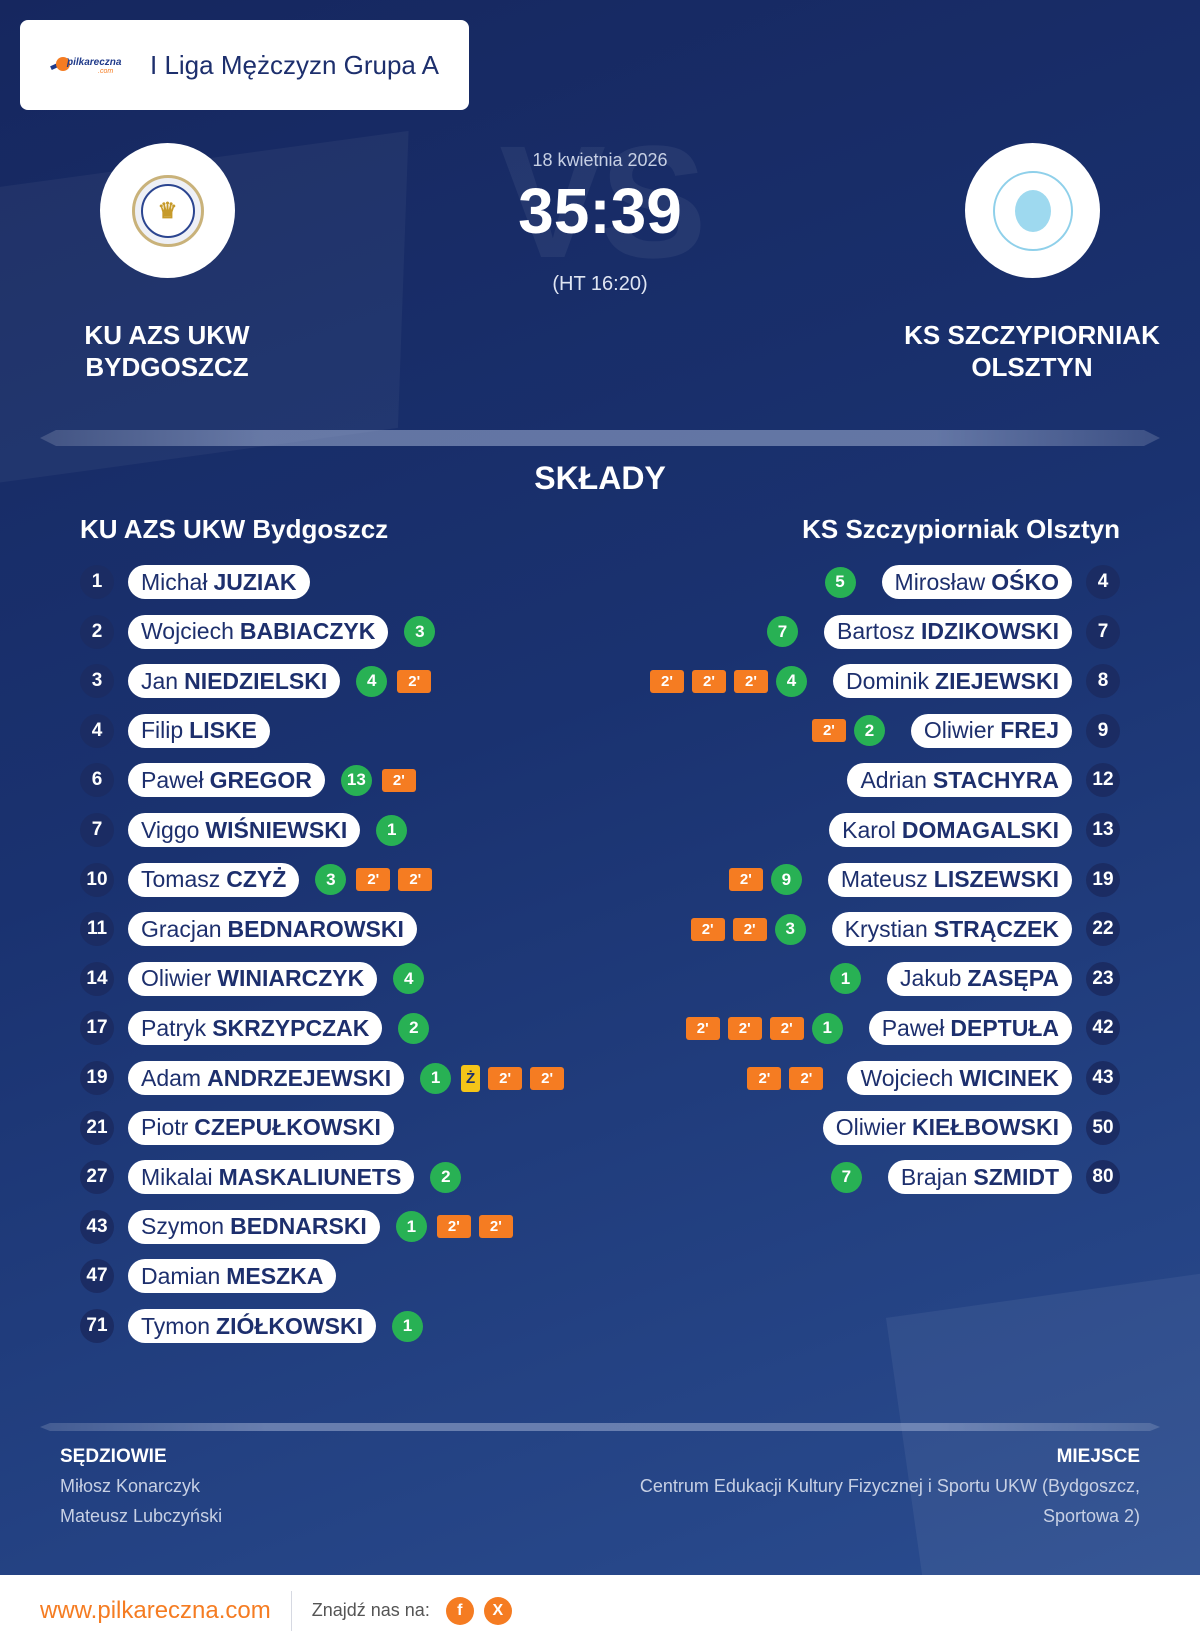 Image resolution: width=1200 pixels, height=1646 pixels. I want to click on referees-list: Miłosz Konarczyk Mateusz Lubczyński, so click(141, 1501).